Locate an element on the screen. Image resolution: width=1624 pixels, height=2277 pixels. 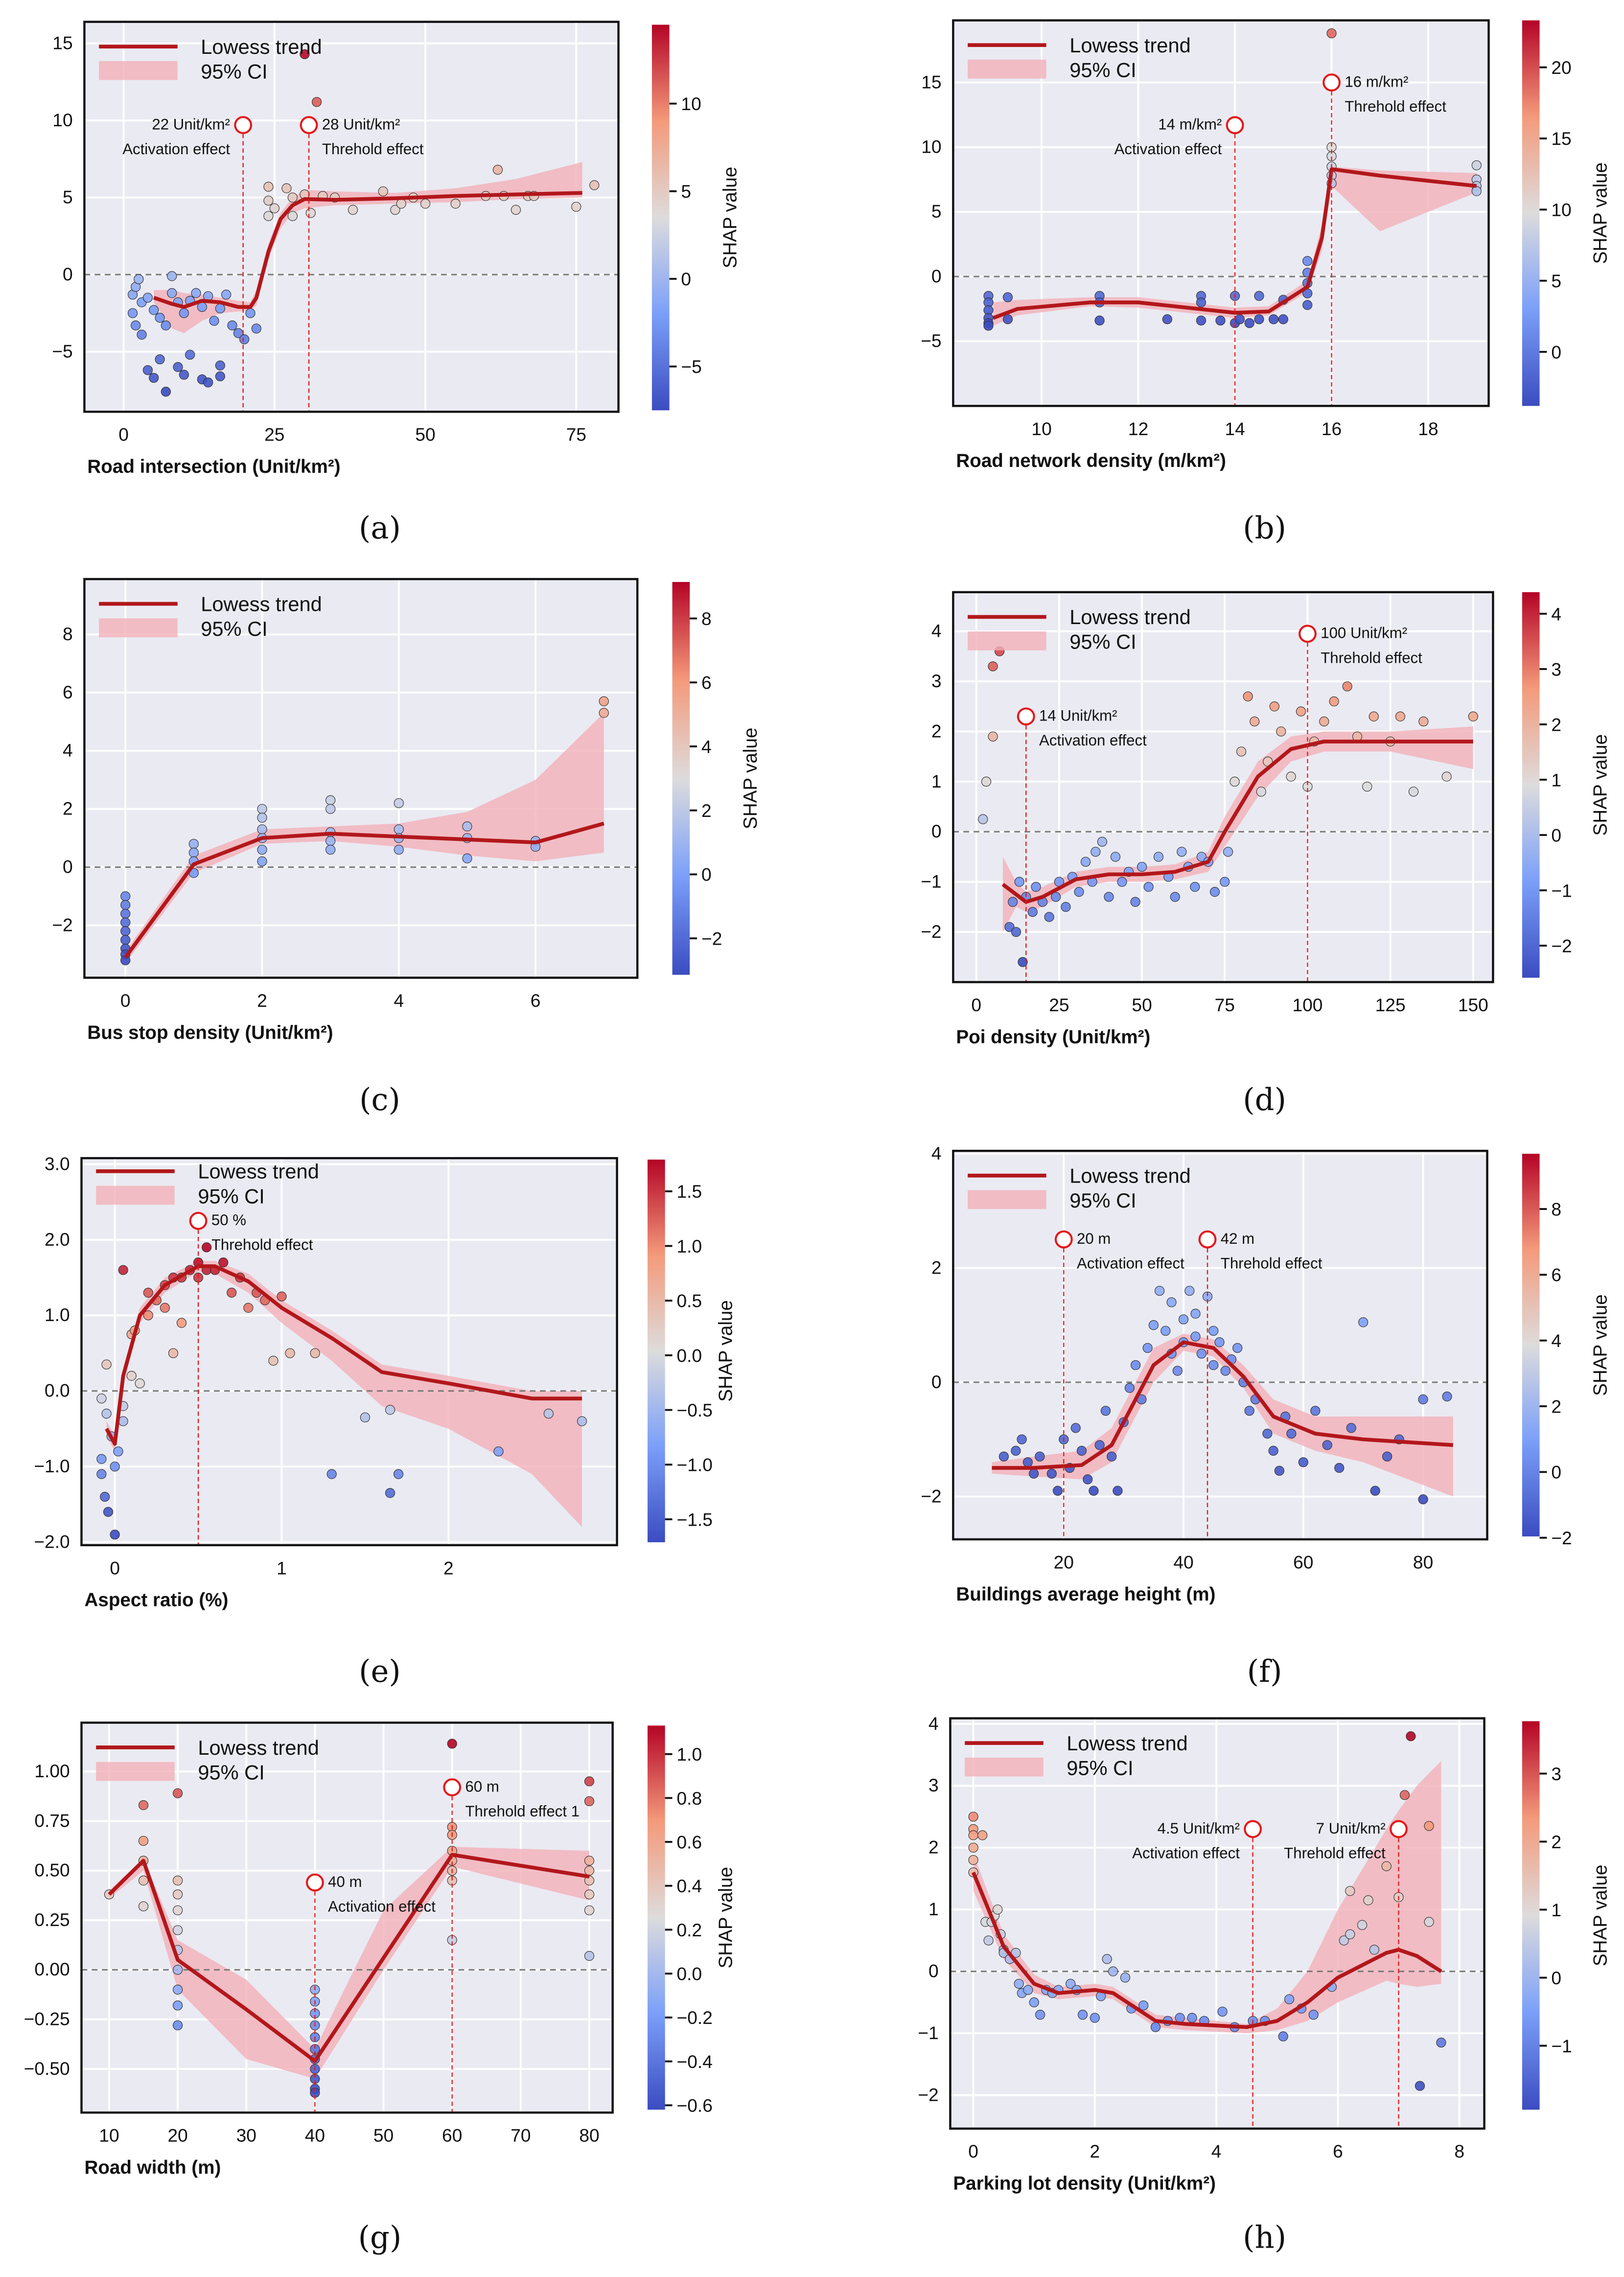
colorbar-tick-label: −1.5 is located at coordinates (695, 1519).